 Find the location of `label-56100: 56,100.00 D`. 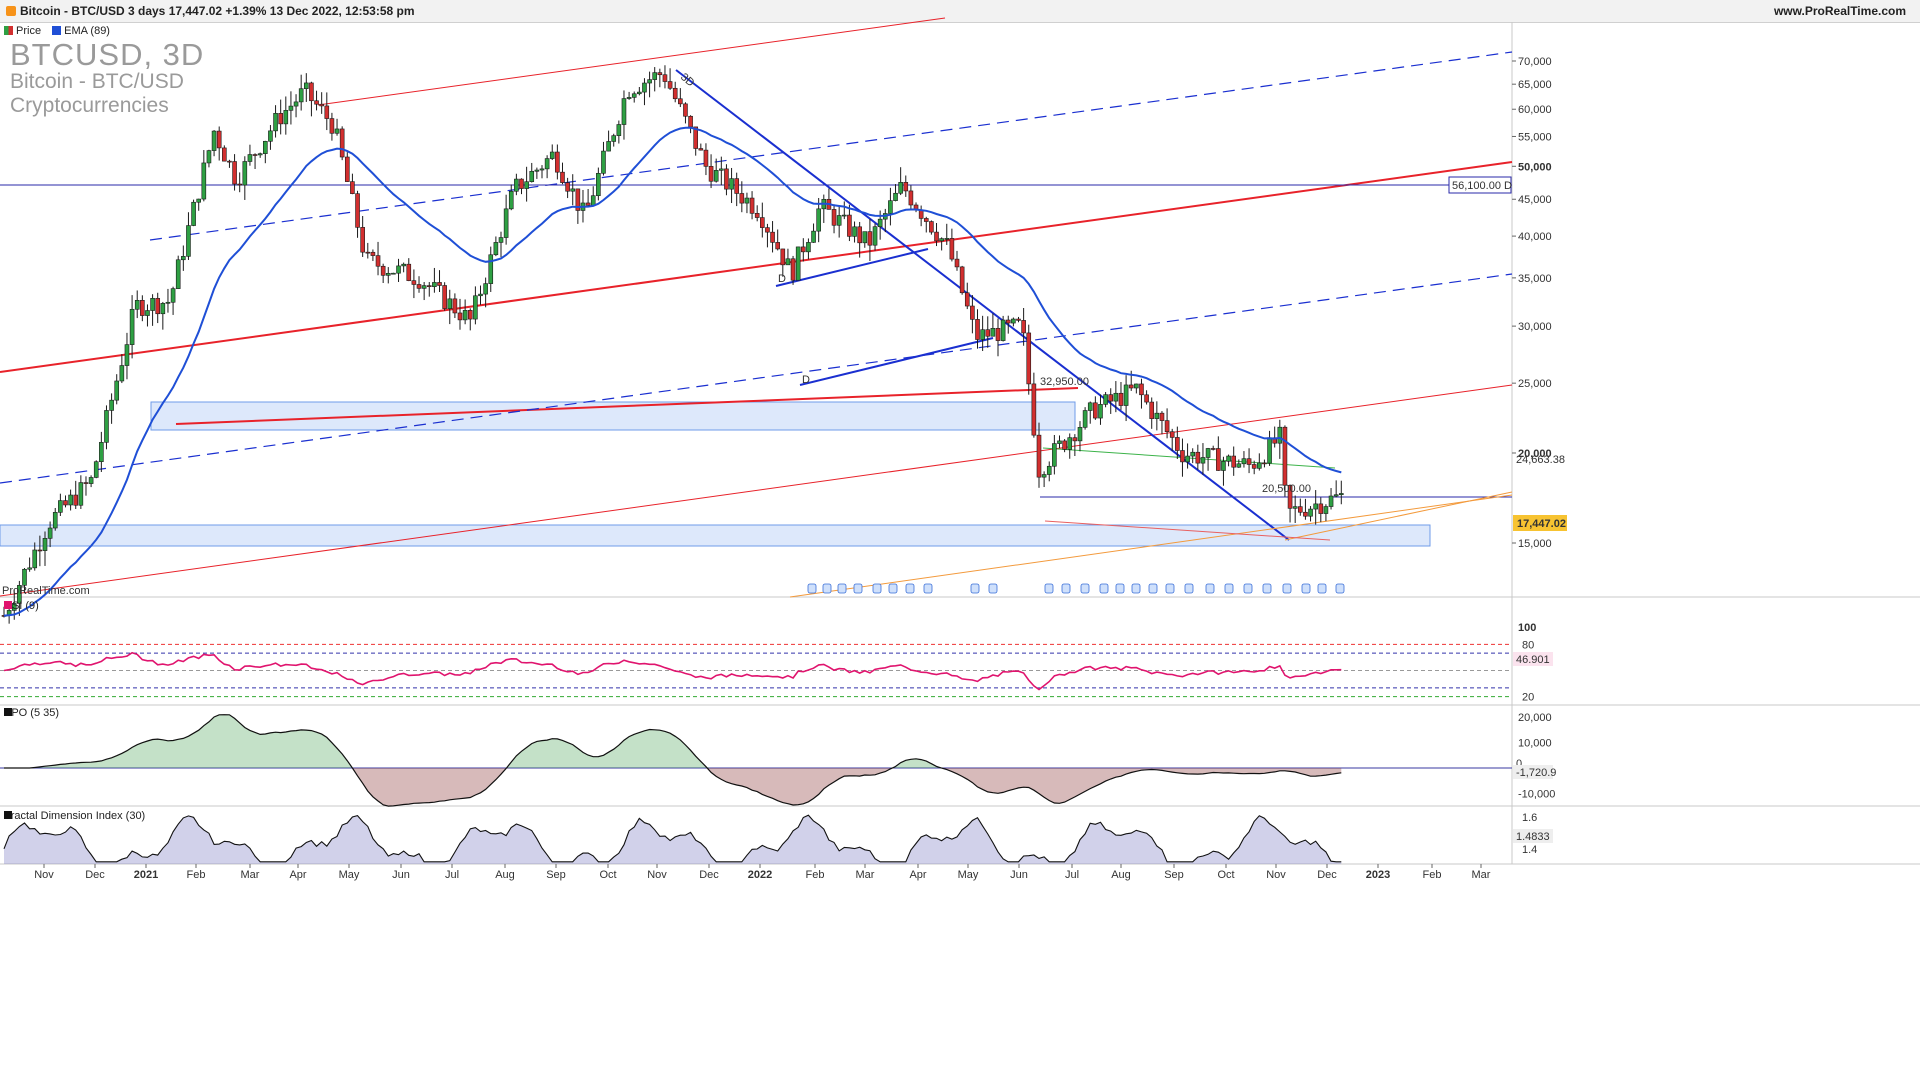

label-56100: 56,100.00 D is located at coordinates (1482, 186).